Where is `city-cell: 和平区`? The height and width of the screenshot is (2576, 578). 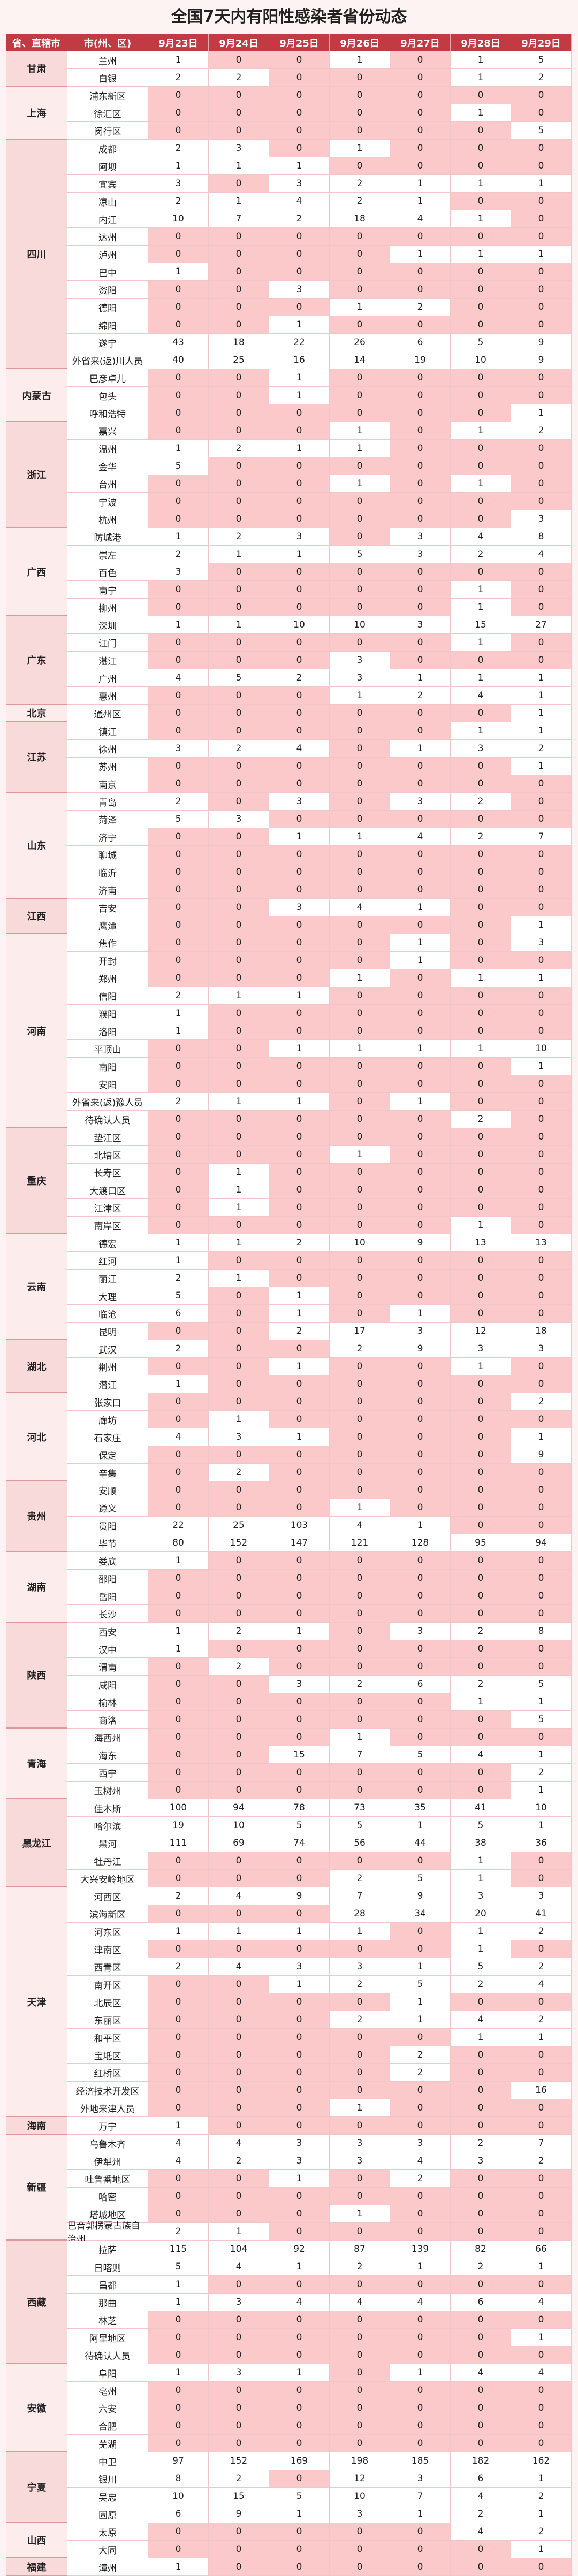
city-cell: 和平区 is located at coordinates (108, 2037).